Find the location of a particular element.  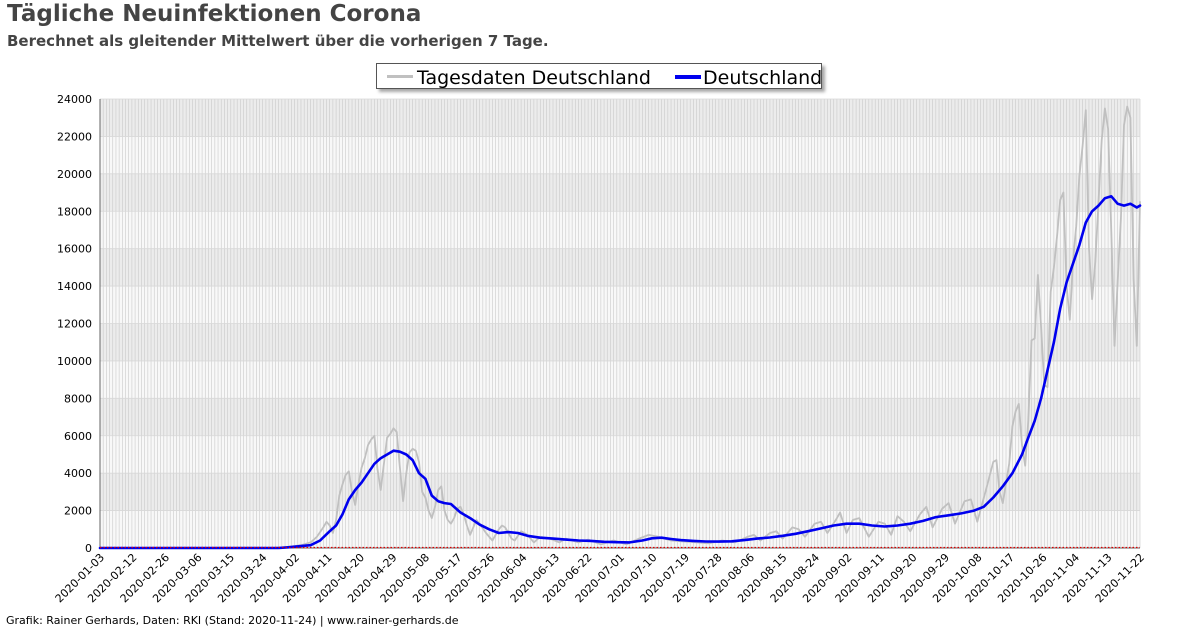

y-tick-label: 12000 is located at coordinates (74, 324).